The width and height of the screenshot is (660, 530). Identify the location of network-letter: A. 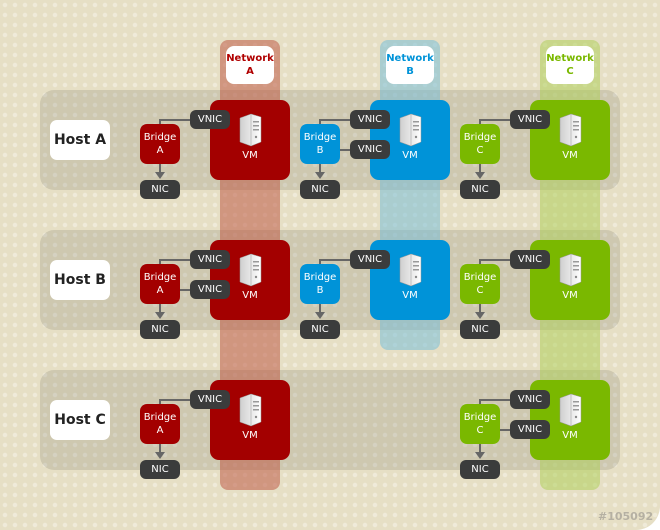
(250, 71).